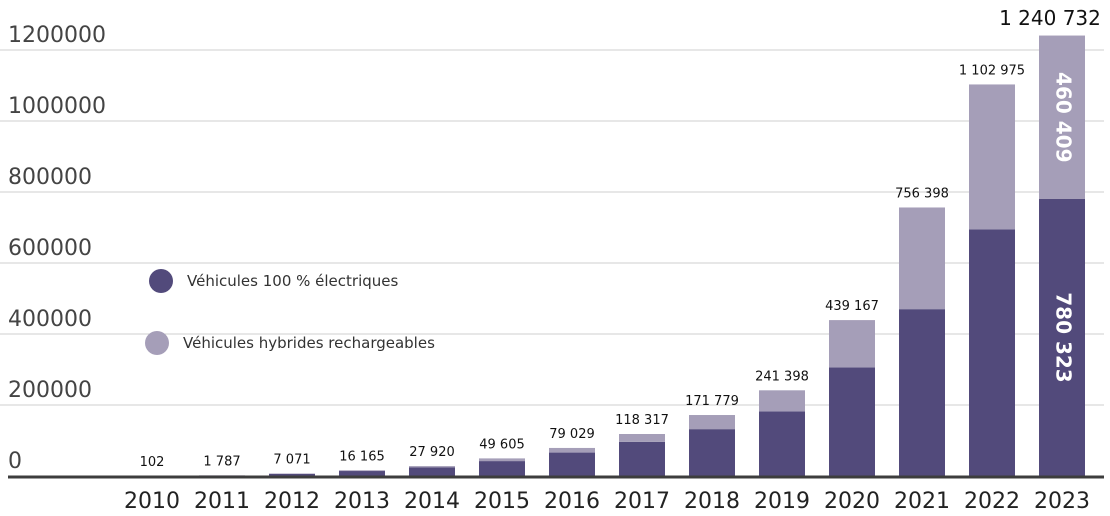  Describe the element at coordinates (1050, 18) in the screenshot. I see `bar-total-label: 1 240 732` at that location.